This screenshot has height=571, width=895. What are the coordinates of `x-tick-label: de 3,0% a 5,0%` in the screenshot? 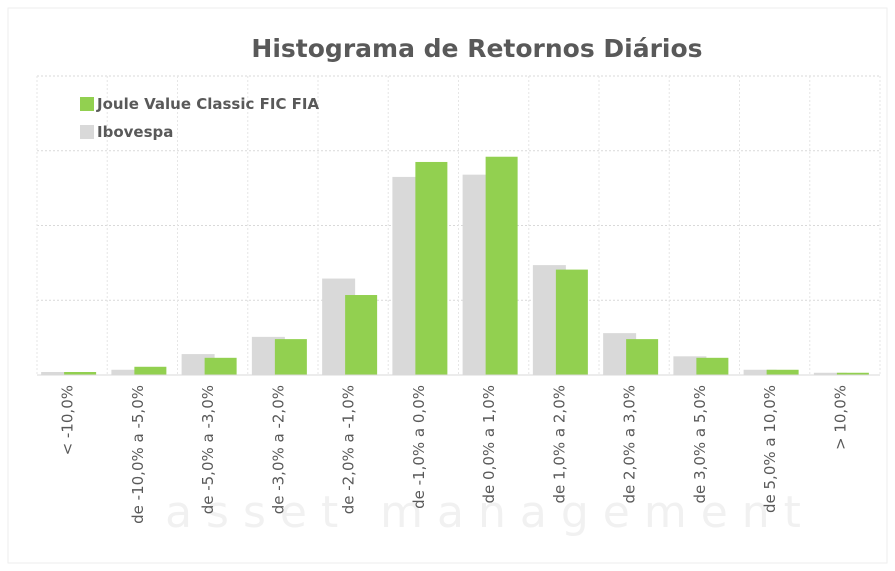 It's located at (700, 444).